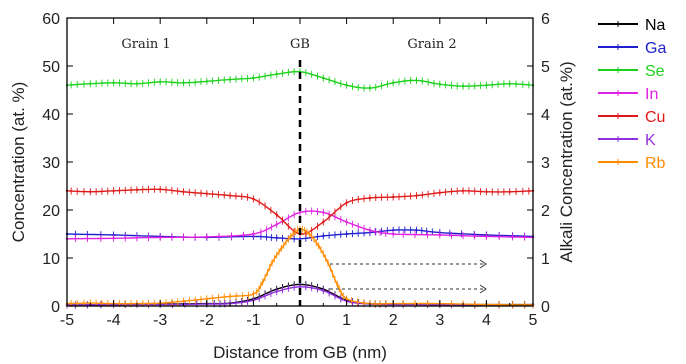 This screenshot has height=364, width=686. I want to click on legend-entry-ga: Ga, so click(632, 48).